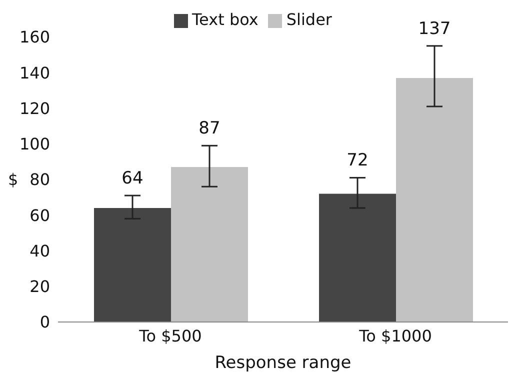 This screenshot has width=520, height=388. What do you see at coordinates (40, 250) in the screenshot?
I see `y-tick-label: 40` at bounding box center [40, 250].